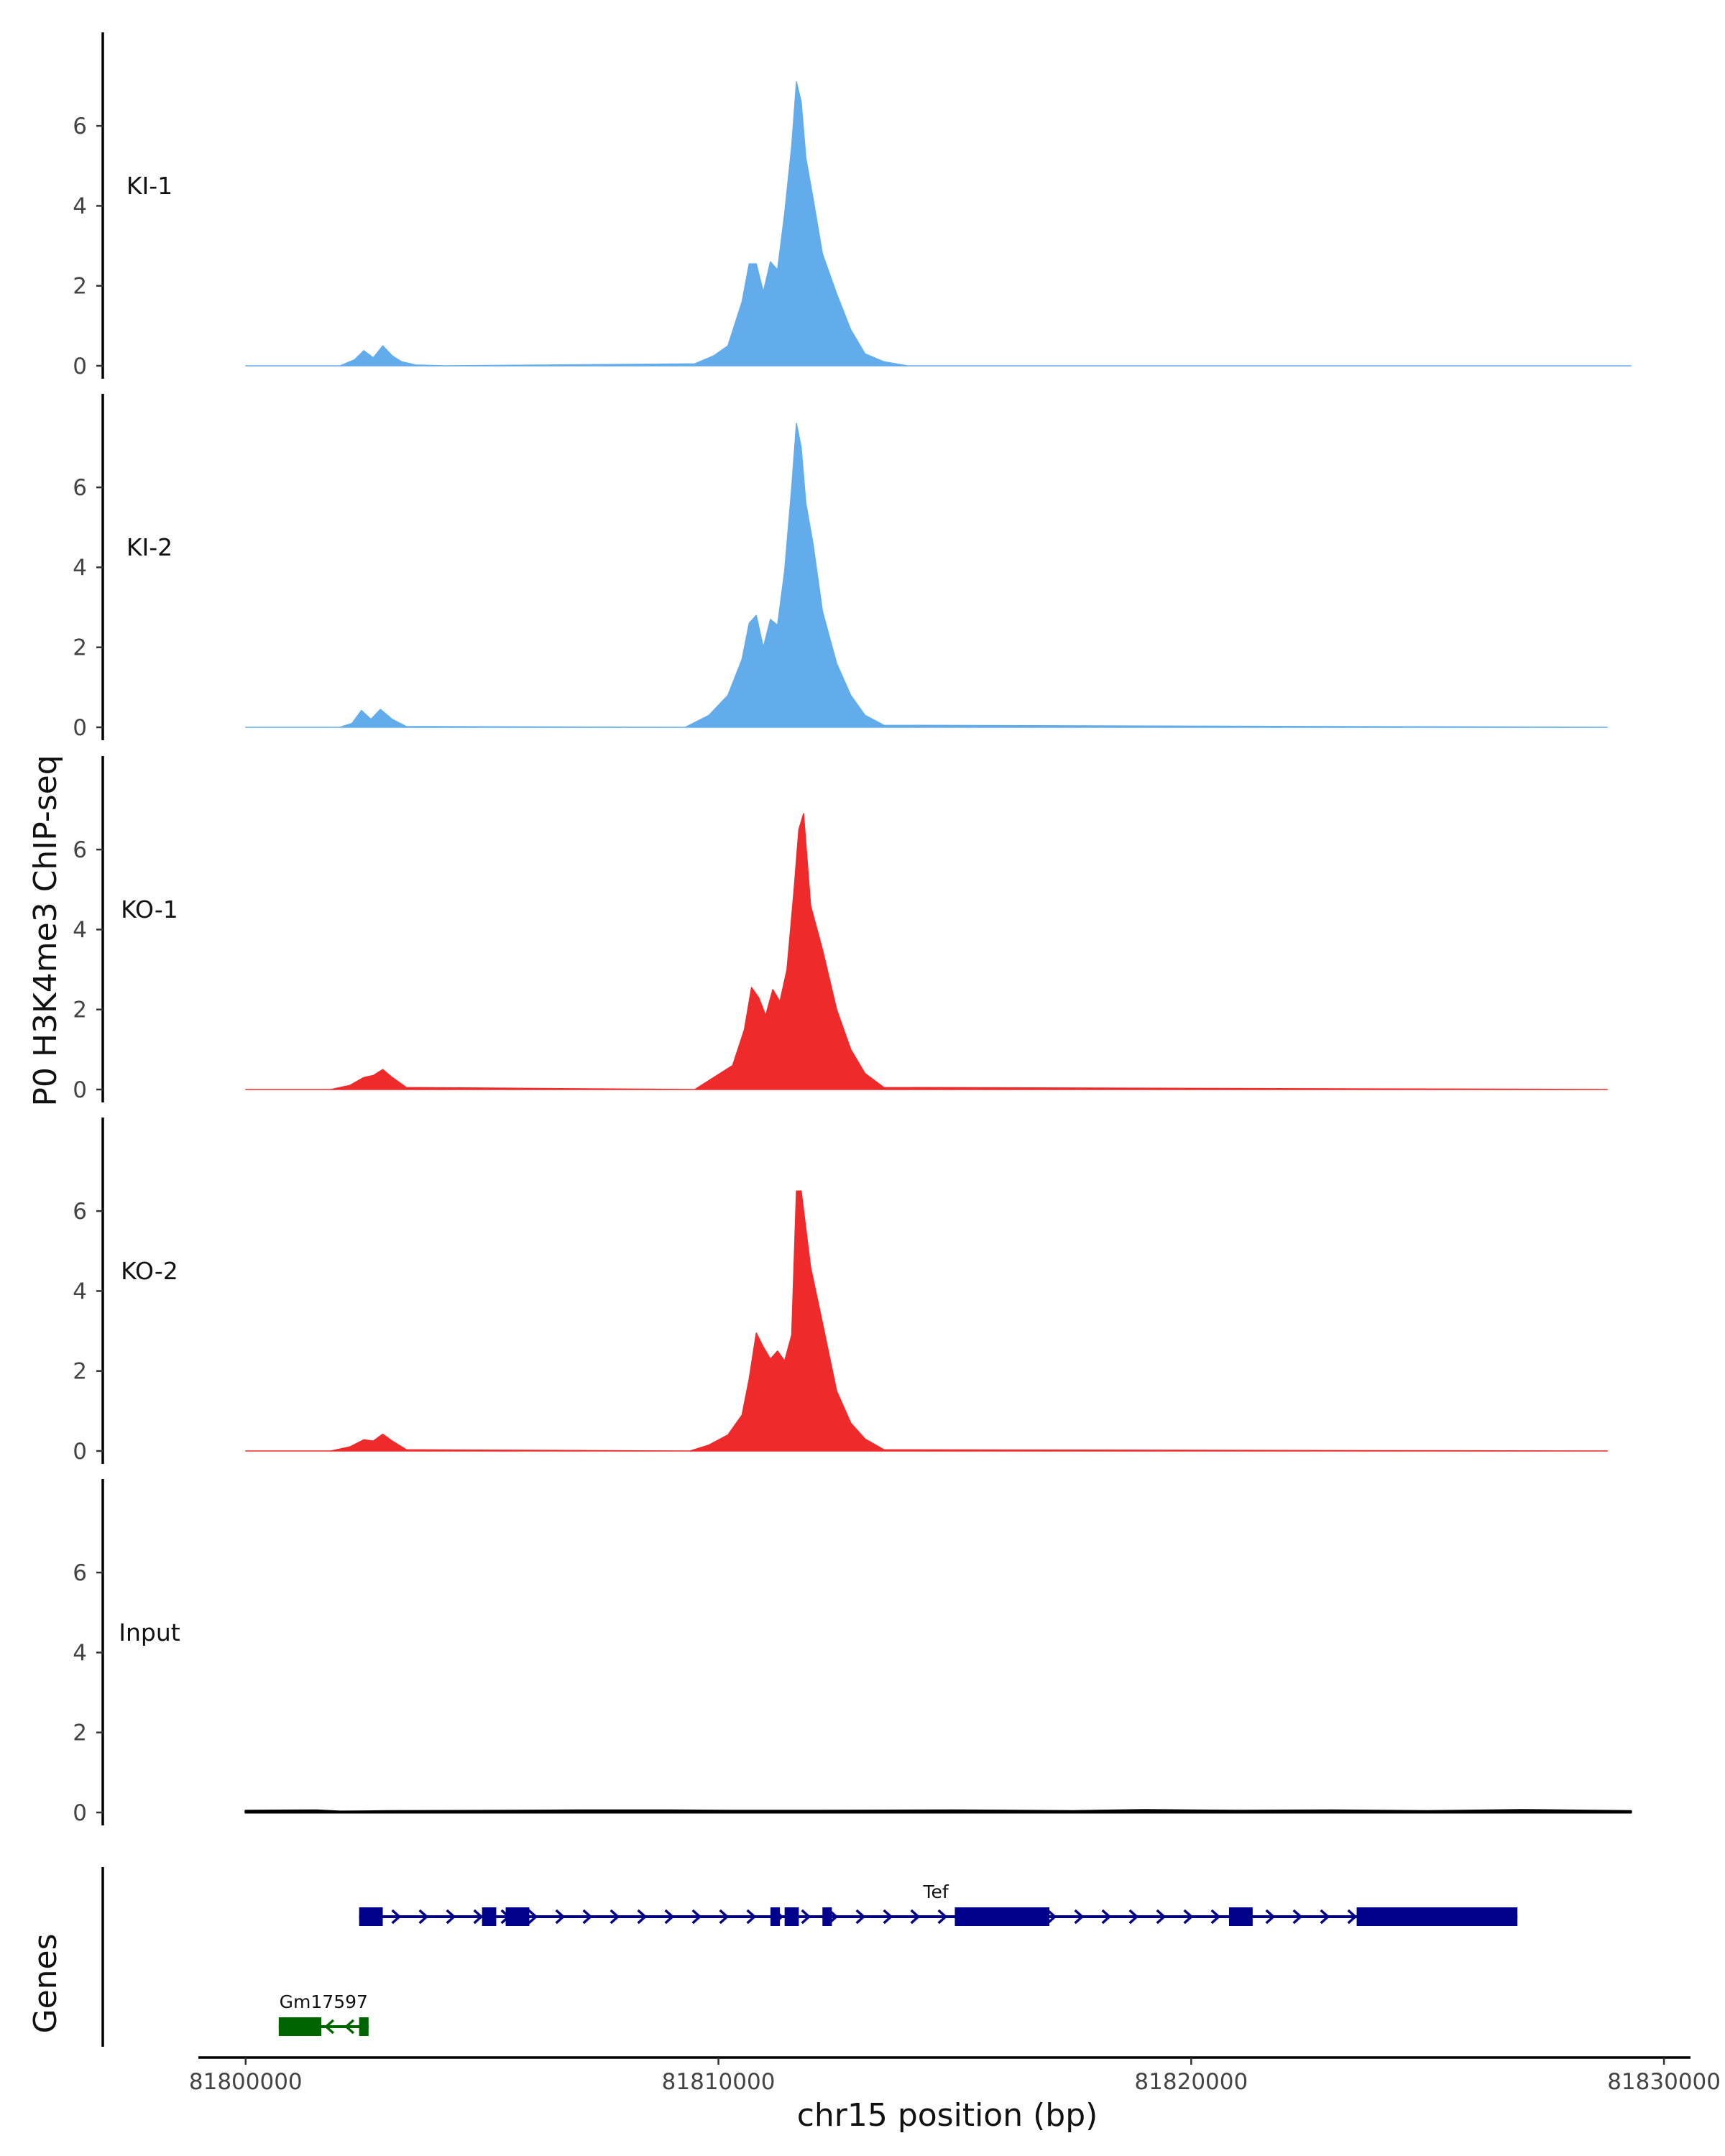 The height and width of the screenshot is (2156, 1725). What do you see at coordinates (1191, 2082) in the screenshot?
I see `x-tick-label: 81820000` at bounding box center [1191, 2082].